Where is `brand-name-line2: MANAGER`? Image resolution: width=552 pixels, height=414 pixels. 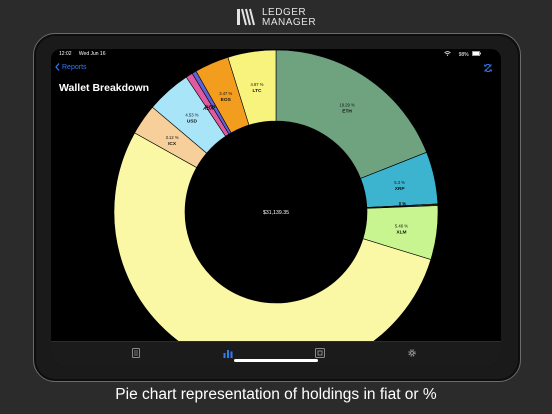 brand-name-line2: MANAGER is located at coordinates (289, 22).